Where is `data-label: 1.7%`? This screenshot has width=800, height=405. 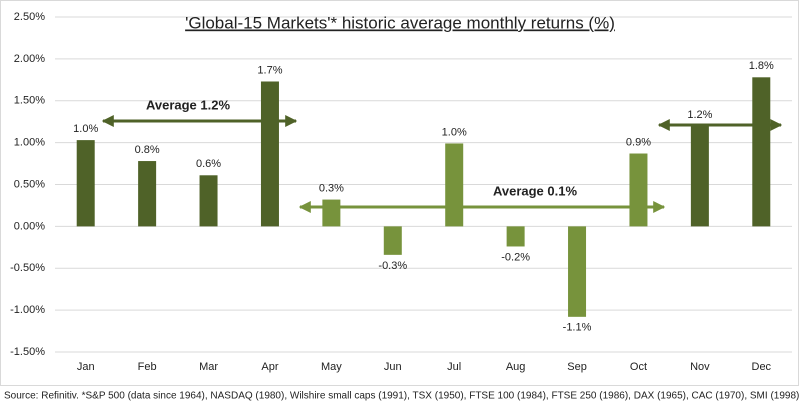 data-label: 1.7% is located at coordinates (269, 70).